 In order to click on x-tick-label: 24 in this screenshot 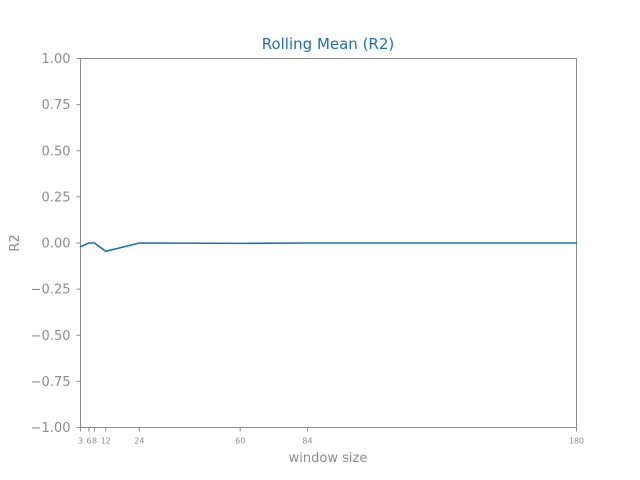, I will do `click(139, 441)`.